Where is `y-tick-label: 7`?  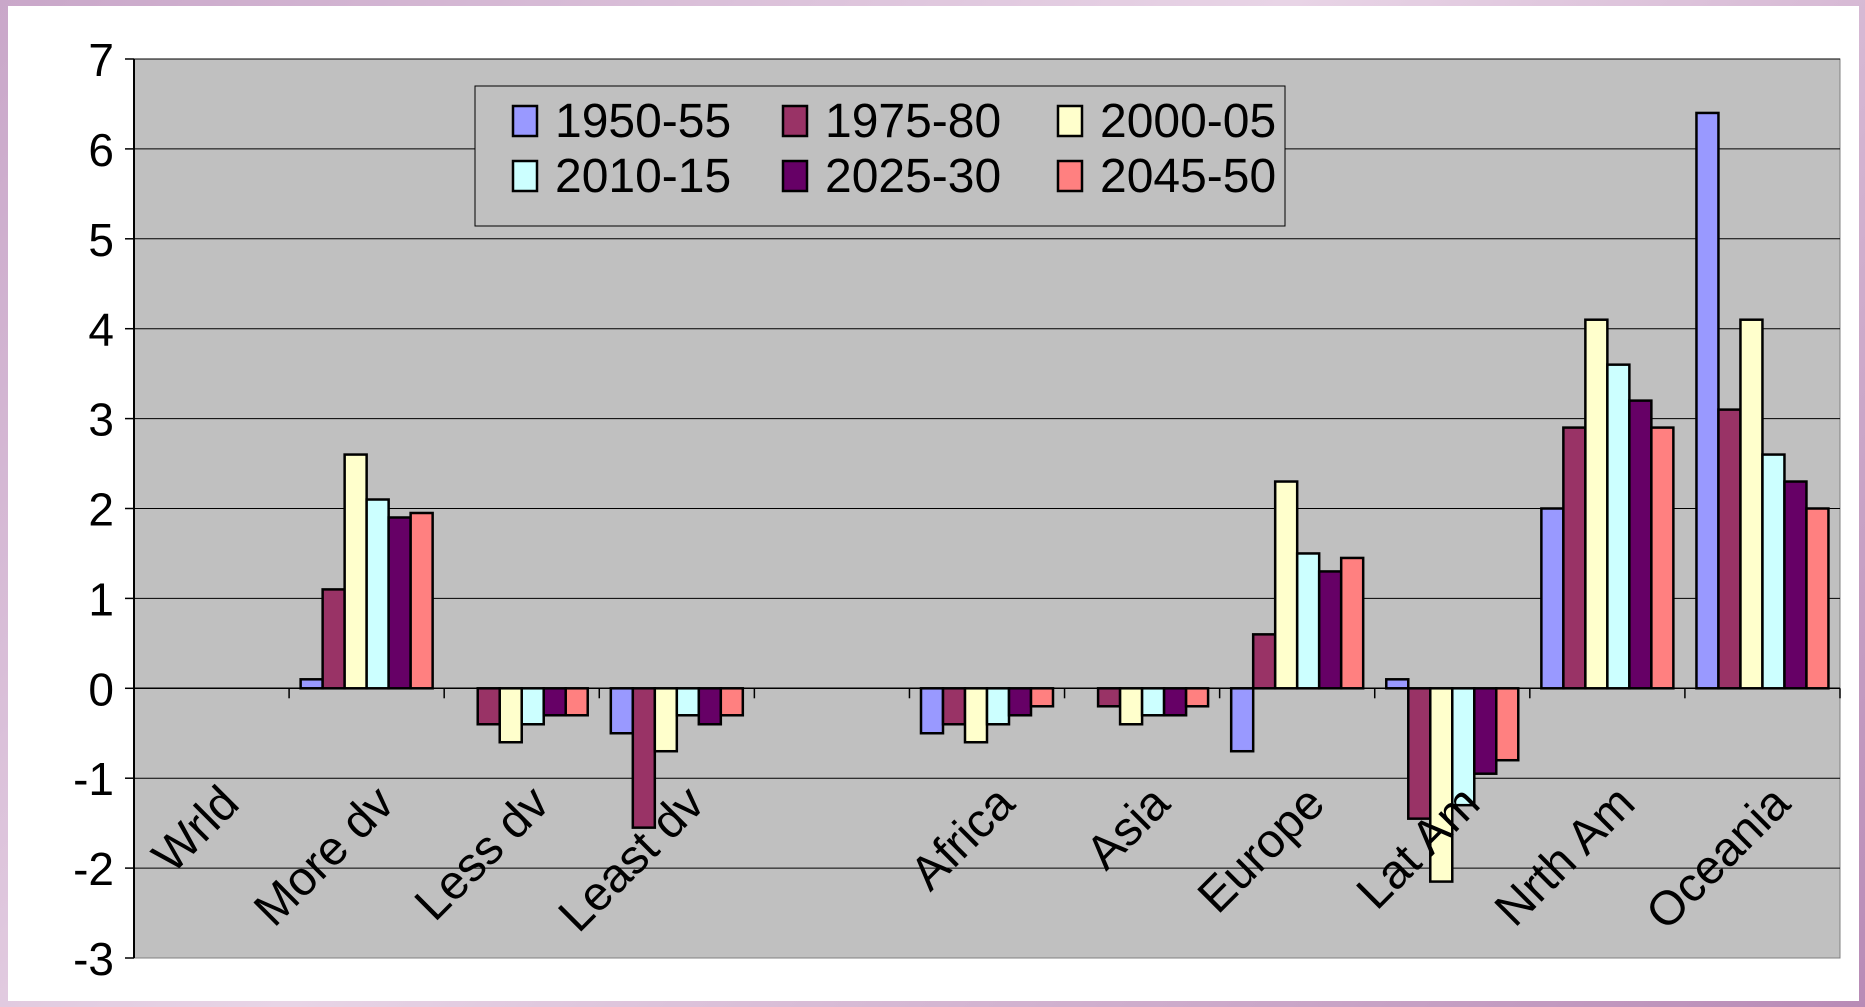
y-tick-label: 7 is located at coordinates (101, 60).